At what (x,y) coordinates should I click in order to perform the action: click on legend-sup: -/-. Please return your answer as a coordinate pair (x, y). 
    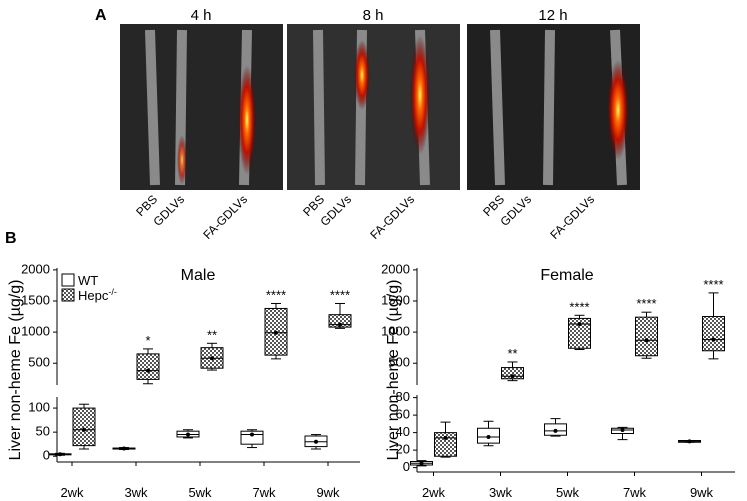
    Looking at the image, I should click on (112, 292).